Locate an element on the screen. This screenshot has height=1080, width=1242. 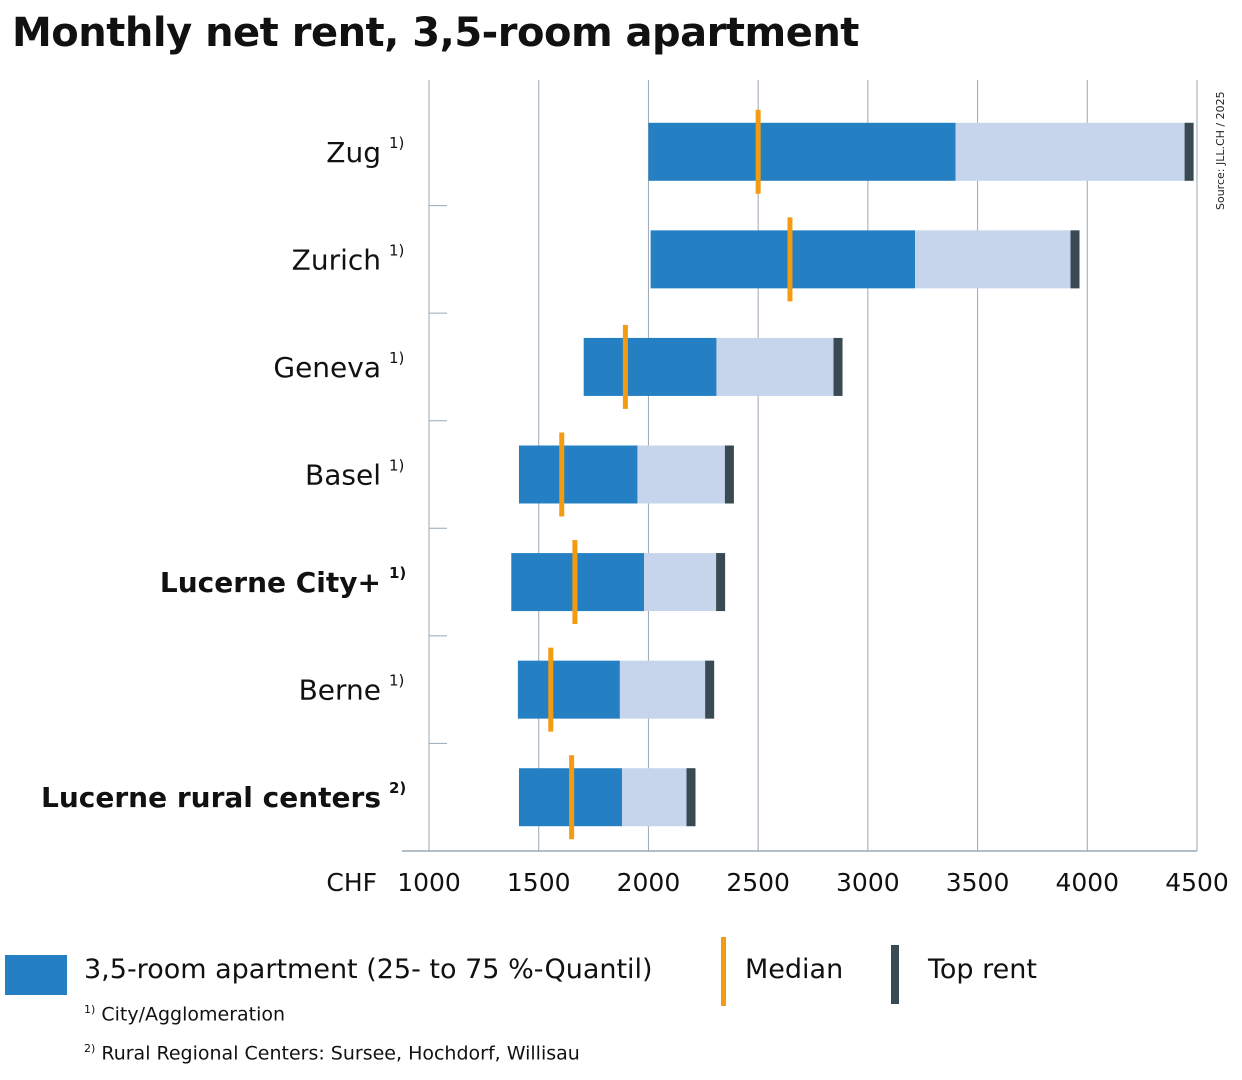
x-tick-label-4000: 4000 is located at coordinates (1087, 882).